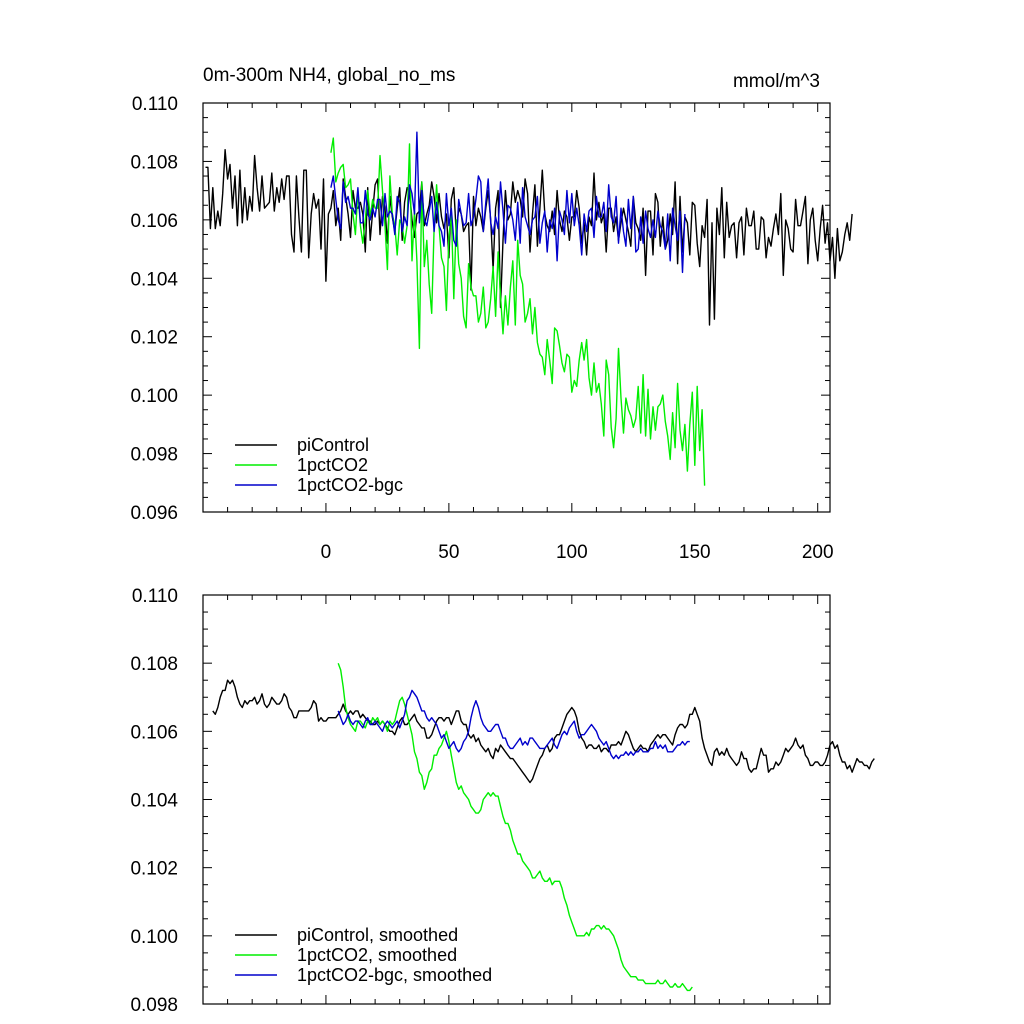  What do you see at coordinates (154, 513) in the screenshot?
I see `y-tick-label: 0.096` at bounding box center [154, 513].